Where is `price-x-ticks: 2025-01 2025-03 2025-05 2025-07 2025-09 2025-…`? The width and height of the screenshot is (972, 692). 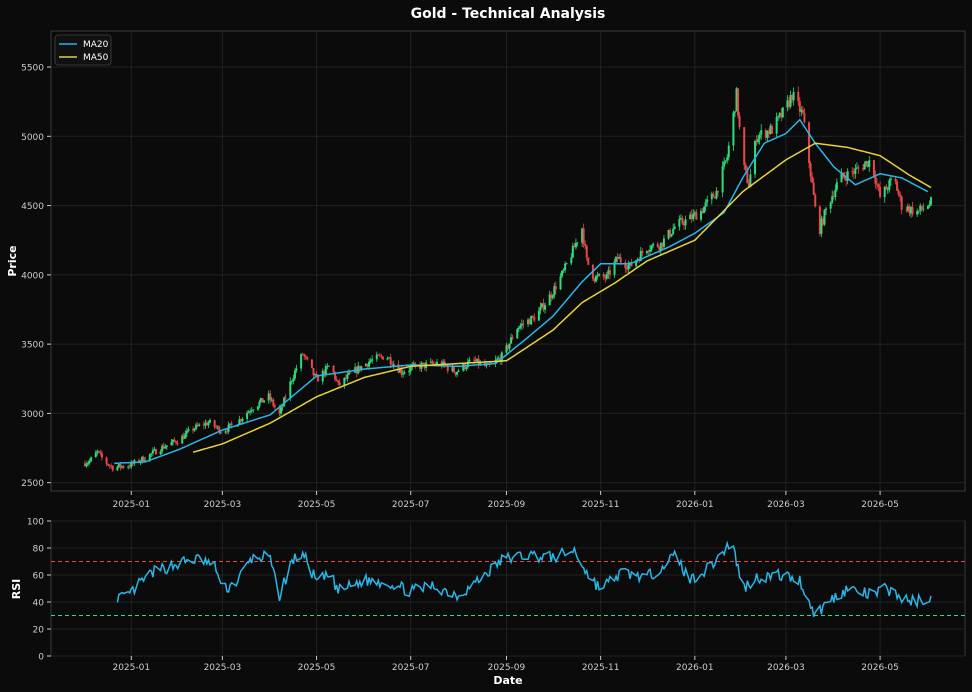
price-x-ticks: 2025-01 2025-03 2025-05 2025-07 2025-09 2025-… is located at coordinates (505, 500).